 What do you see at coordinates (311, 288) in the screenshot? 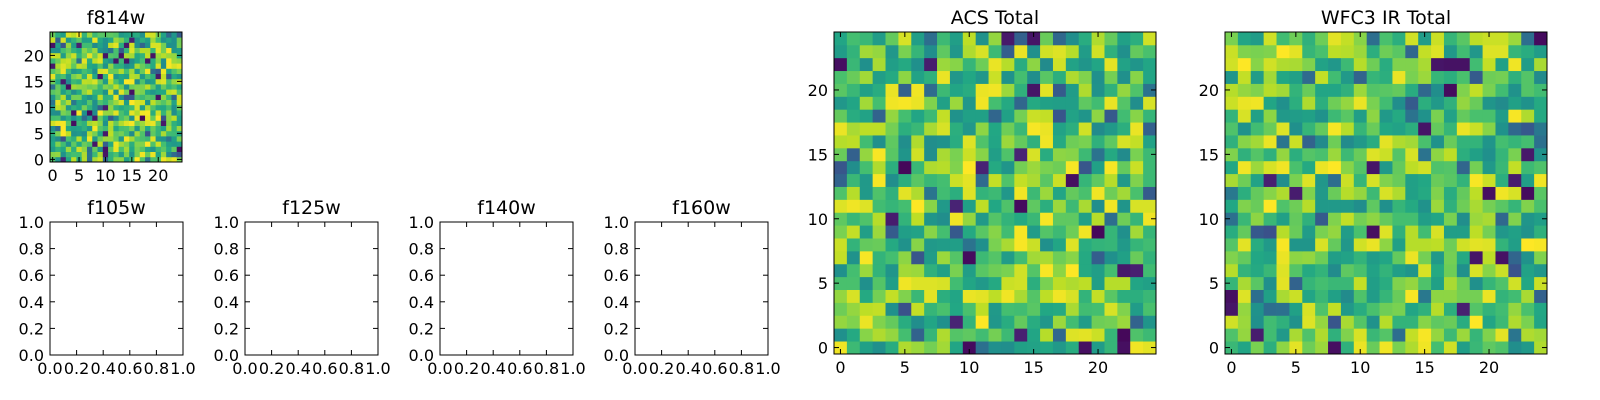
I see `axes-frame` at bounding box center [311, 288].